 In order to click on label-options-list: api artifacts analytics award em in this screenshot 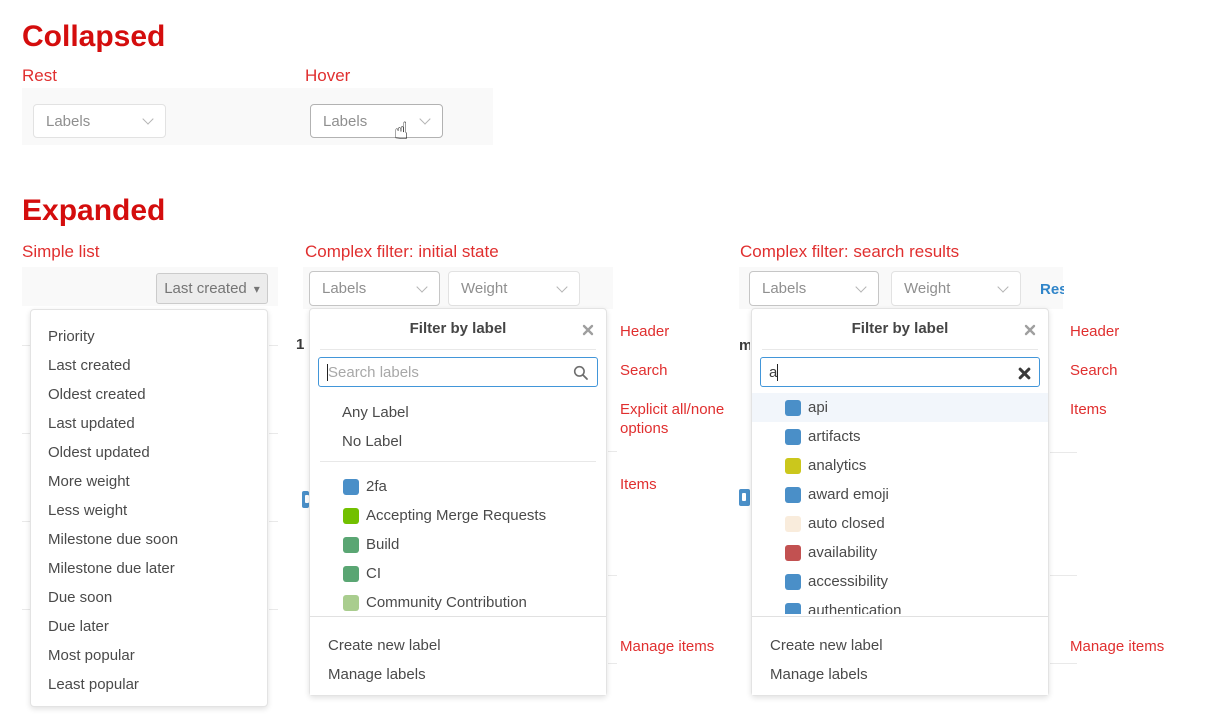, I will do `click(900, 503)`.